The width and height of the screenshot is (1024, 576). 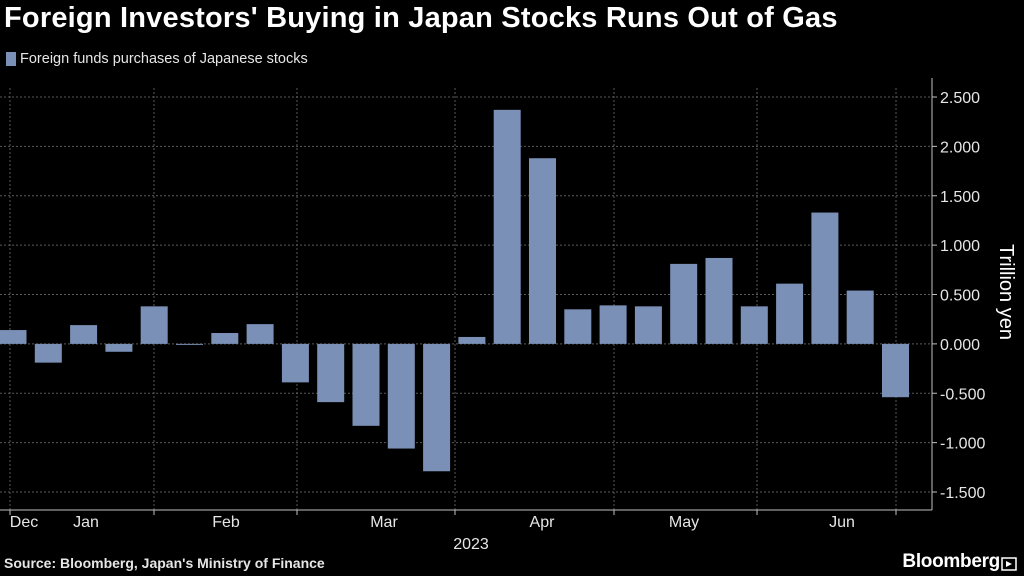 What do you see at coordinates (962, 444) in the screenshot?
I see `y-tick-label: -1.000` at bounding box center [962, 444].